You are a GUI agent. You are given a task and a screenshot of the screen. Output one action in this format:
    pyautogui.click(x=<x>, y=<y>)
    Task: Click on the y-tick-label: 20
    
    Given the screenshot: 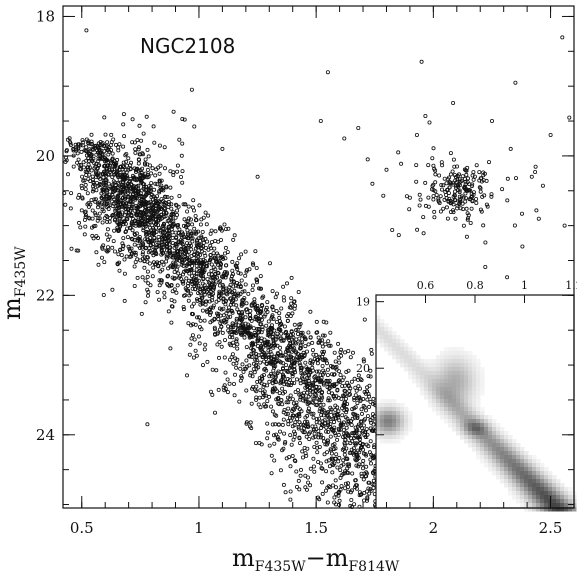 What is the action you would take?
    pyautogui.click(x=45, y=156)
    